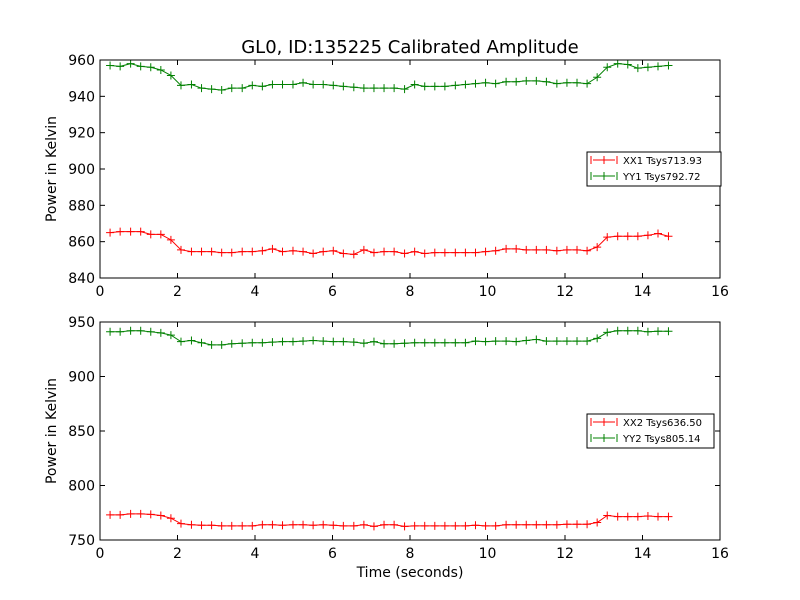 The width and height of the screenshot is (800, 600). I want to click on top-y-tick-label: 880, so click(81, 206).